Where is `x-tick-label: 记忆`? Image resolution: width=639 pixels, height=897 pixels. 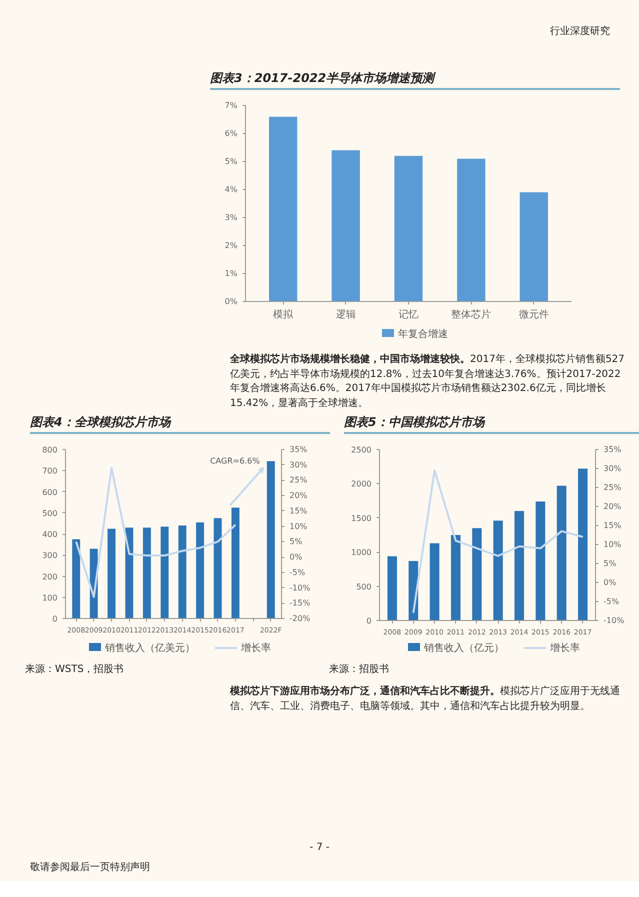 x-tick-label: 记忆 is located at coordinates (408, 314).